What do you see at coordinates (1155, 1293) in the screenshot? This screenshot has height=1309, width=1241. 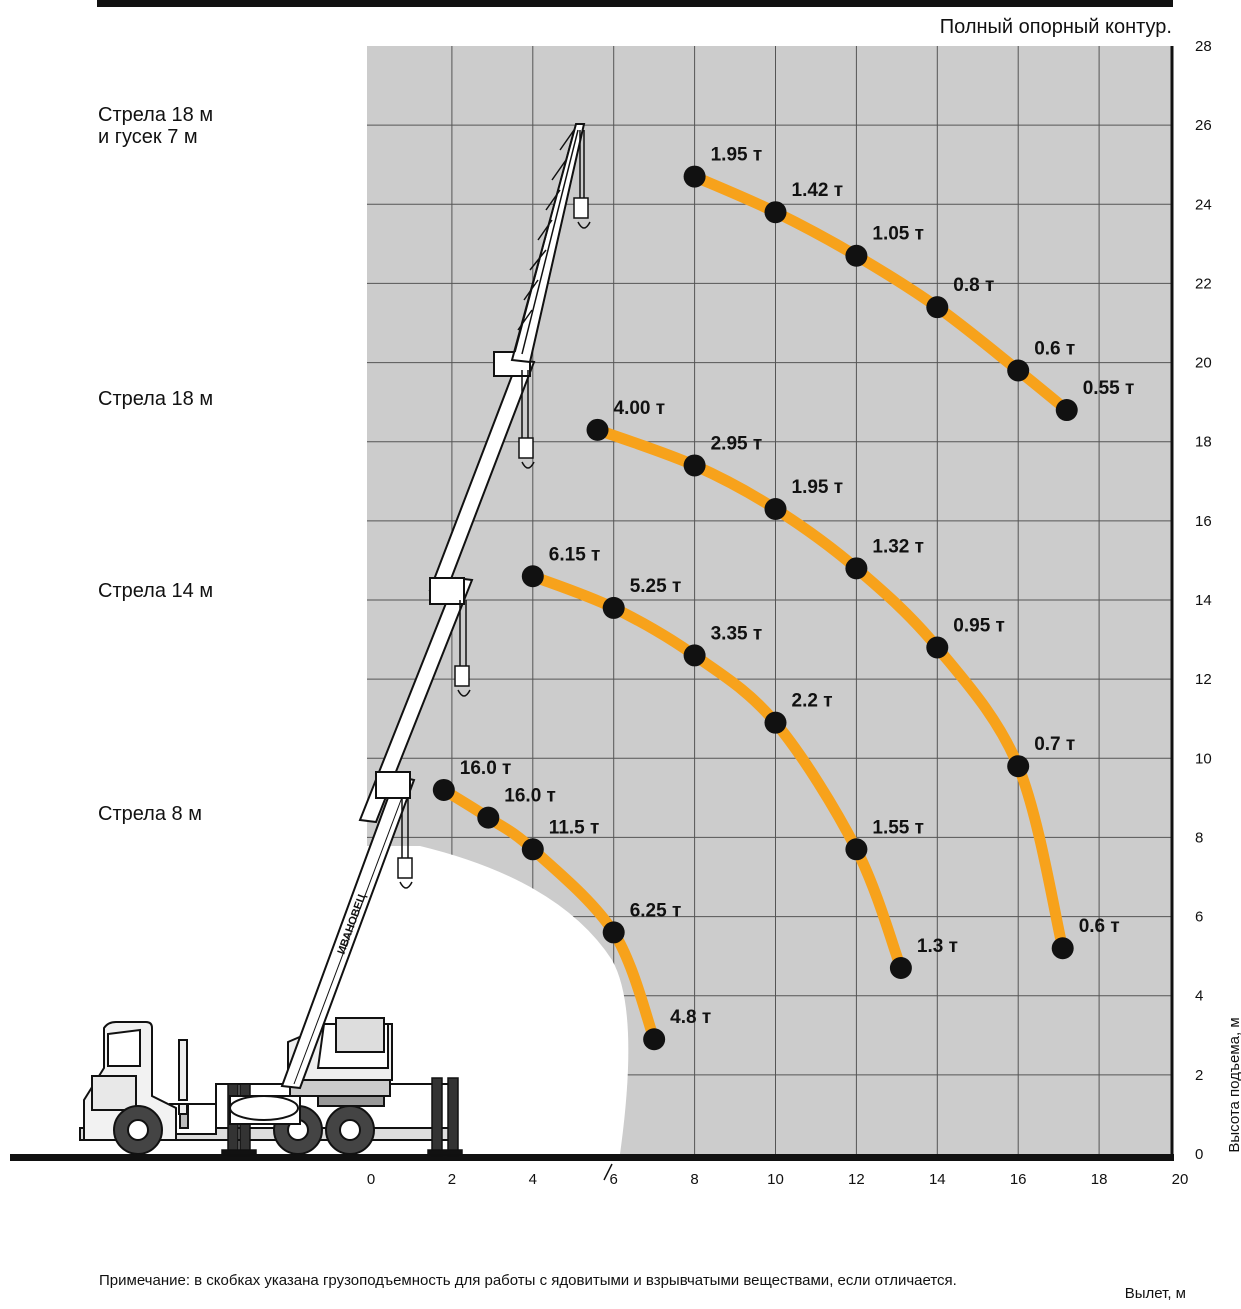 I see `x-axis-title: Вылет, м` at bounding box center [1155, 1293].